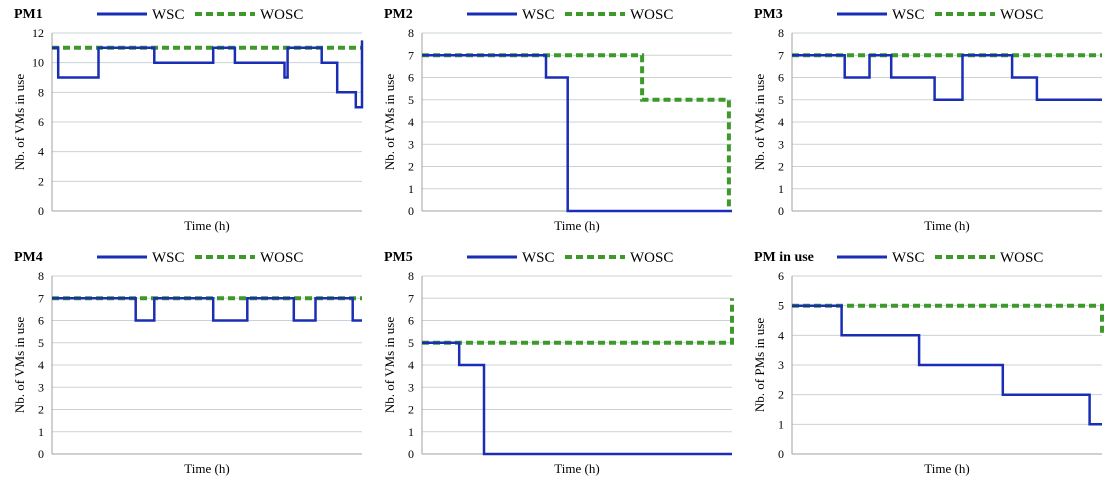 This screenshot has height=486, width=1109. What do you see at coordinates (38, 33) in the screenshot?
I see `y-tick-label: 12` at bounding box center [38, 33].